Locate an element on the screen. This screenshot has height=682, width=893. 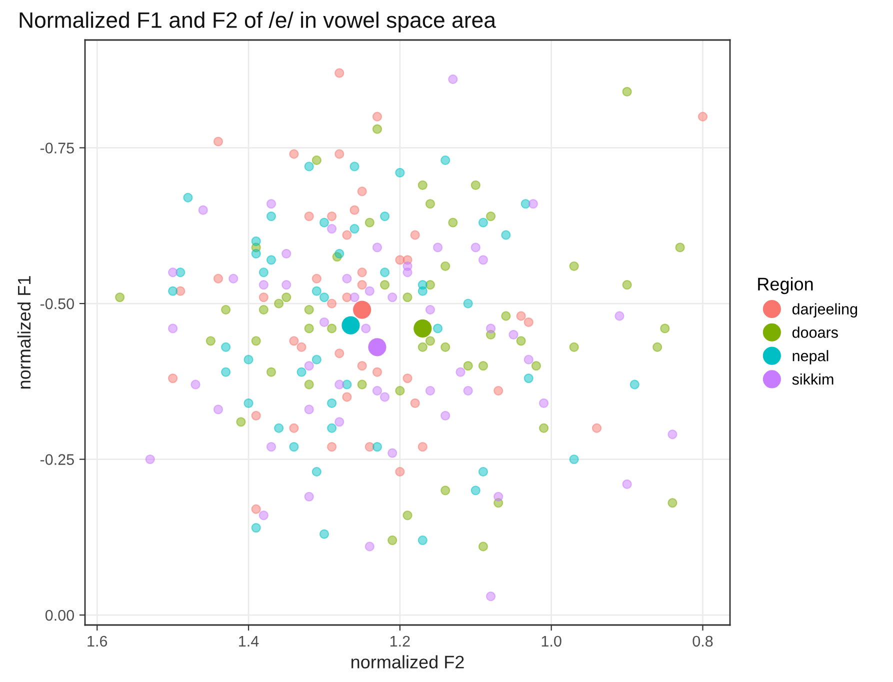
legend-label: sikkim is located at coordinates (813, 379).